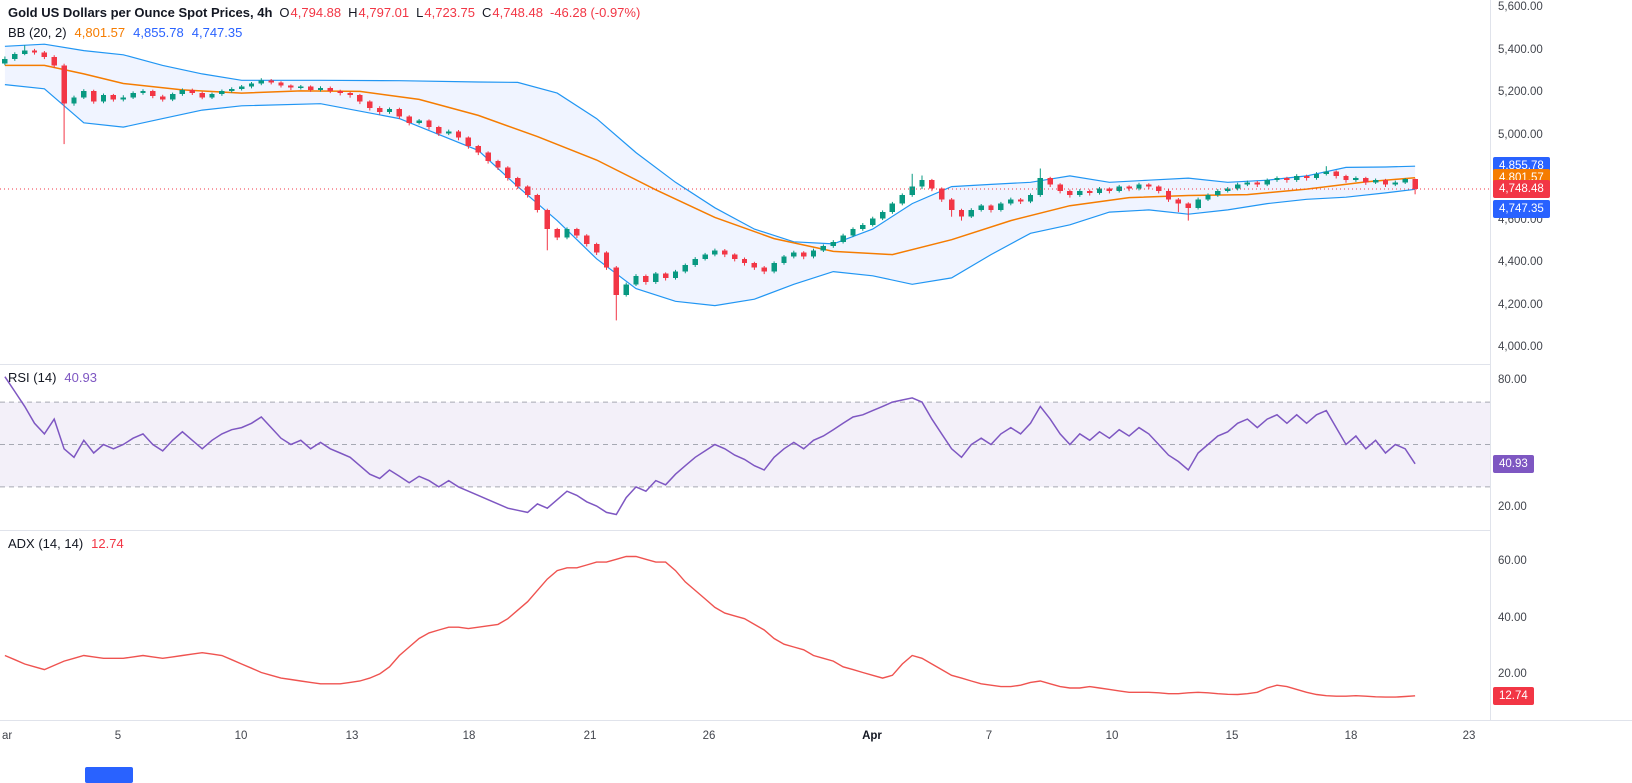 The height and width of the screenshot is (783, 1632). Describe the element at coordinates (158, 32) in the screenshot. I see `bb-legend-value: 4,855.78` at that location.